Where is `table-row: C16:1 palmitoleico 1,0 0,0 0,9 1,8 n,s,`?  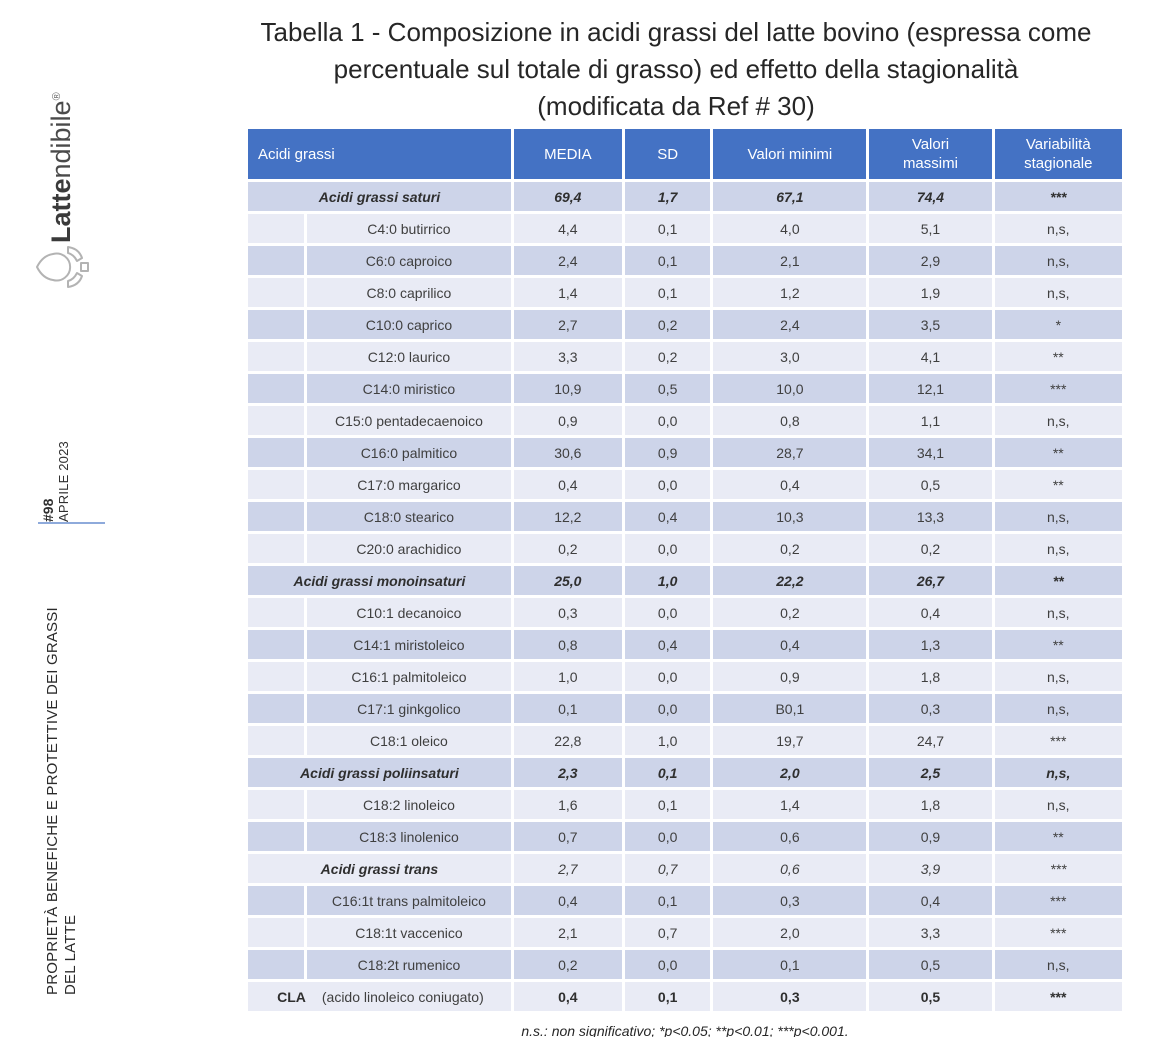 table-row: C16:1 palmitoleico 1,0 0,0 0,9 1,8 n,s, is located at coordinates (685, 676).